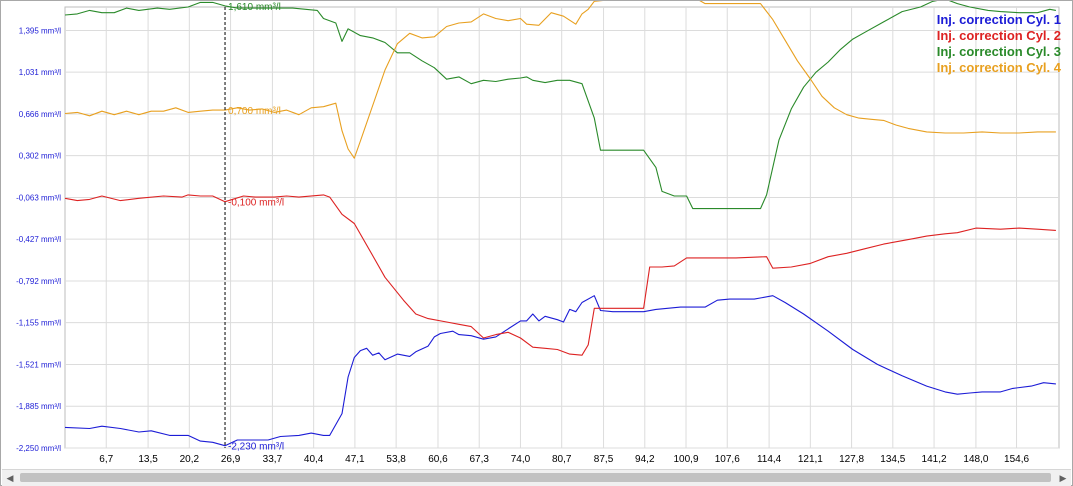  What do you see at coordinates (645, 459) in the screenshot?
I see `x-tick-label: 94,2` at bounding box center [645, 459].